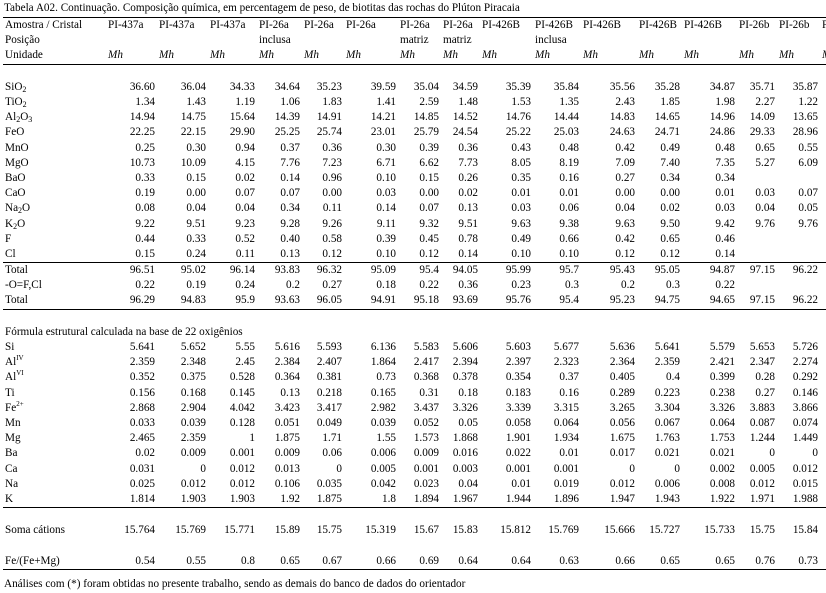 The image size is (826, 593). Describe the element at coordinates (193, 362) in the screenshot. I see `table-cell: 2.348` at that location.